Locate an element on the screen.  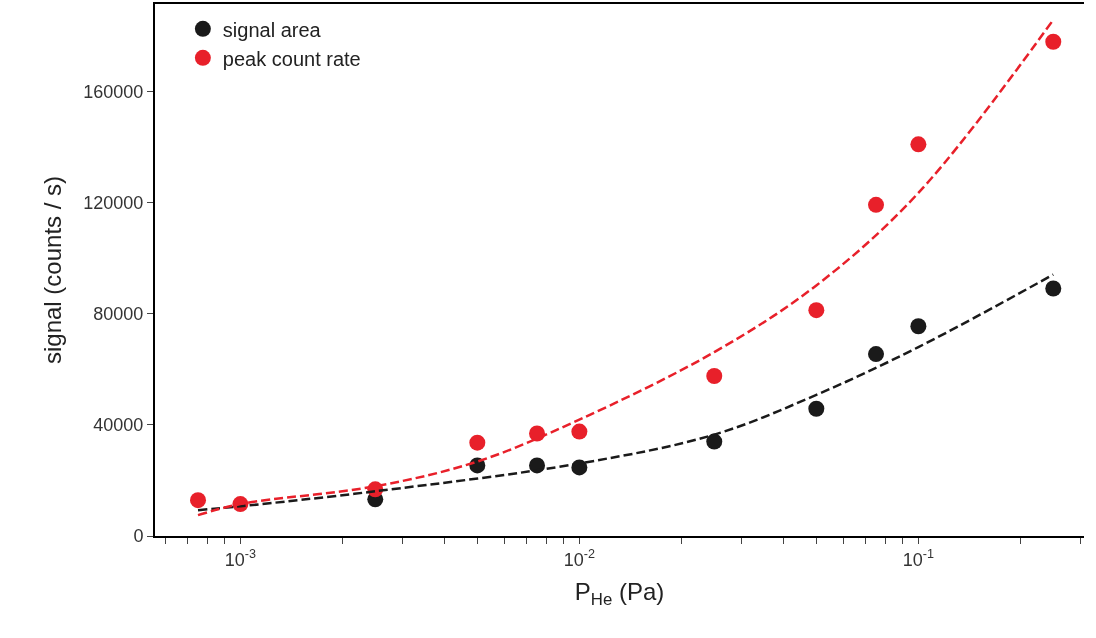
legend-label: peak count rate is located at coordinates (291, 58).